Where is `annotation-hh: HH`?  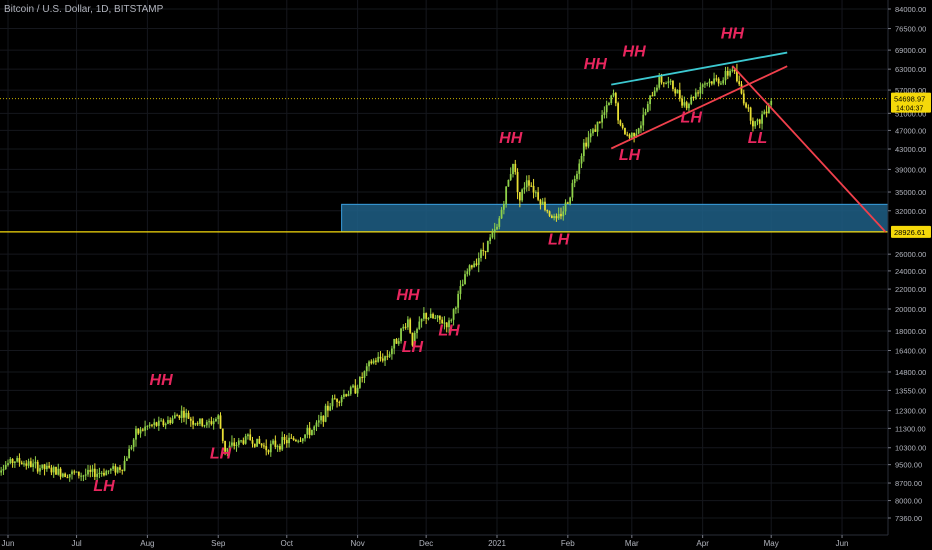 annotation-hh: HH is located at coordinates (511, 138).